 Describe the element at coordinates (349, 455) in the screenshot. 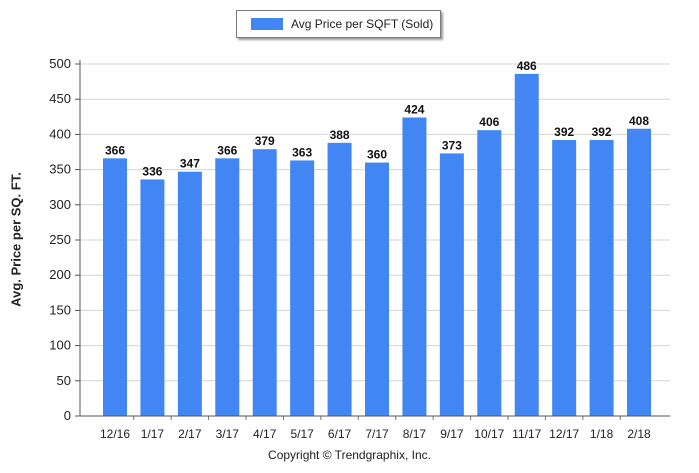

I see `copyright-footer: Copyright © Trendgraphix, Inc.` at that location.